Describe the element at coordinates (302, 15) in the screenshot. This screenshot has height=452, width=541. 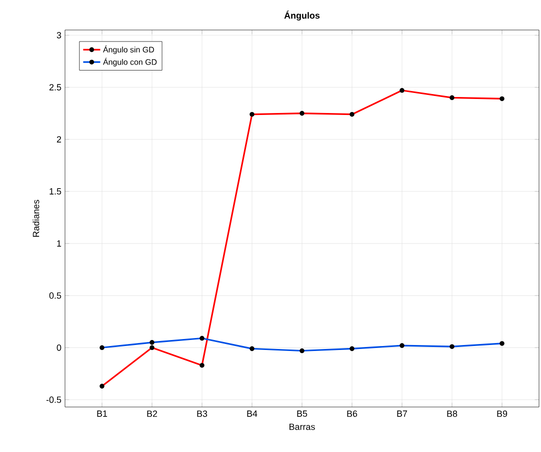
I see `chart-title: Ángulos` at that location.